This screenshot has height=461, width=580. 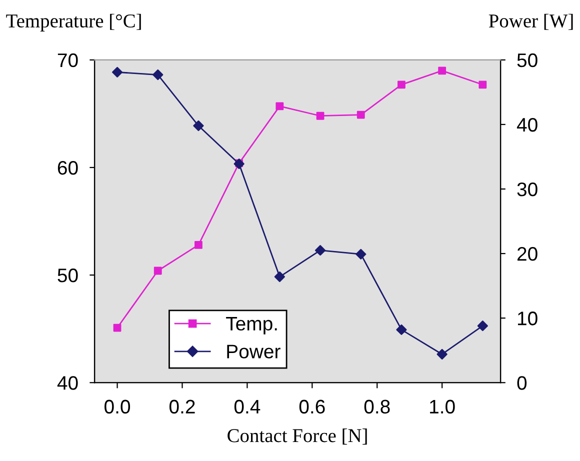 I want to click on y2-tick-label: 50, so click(x=527, y=60).